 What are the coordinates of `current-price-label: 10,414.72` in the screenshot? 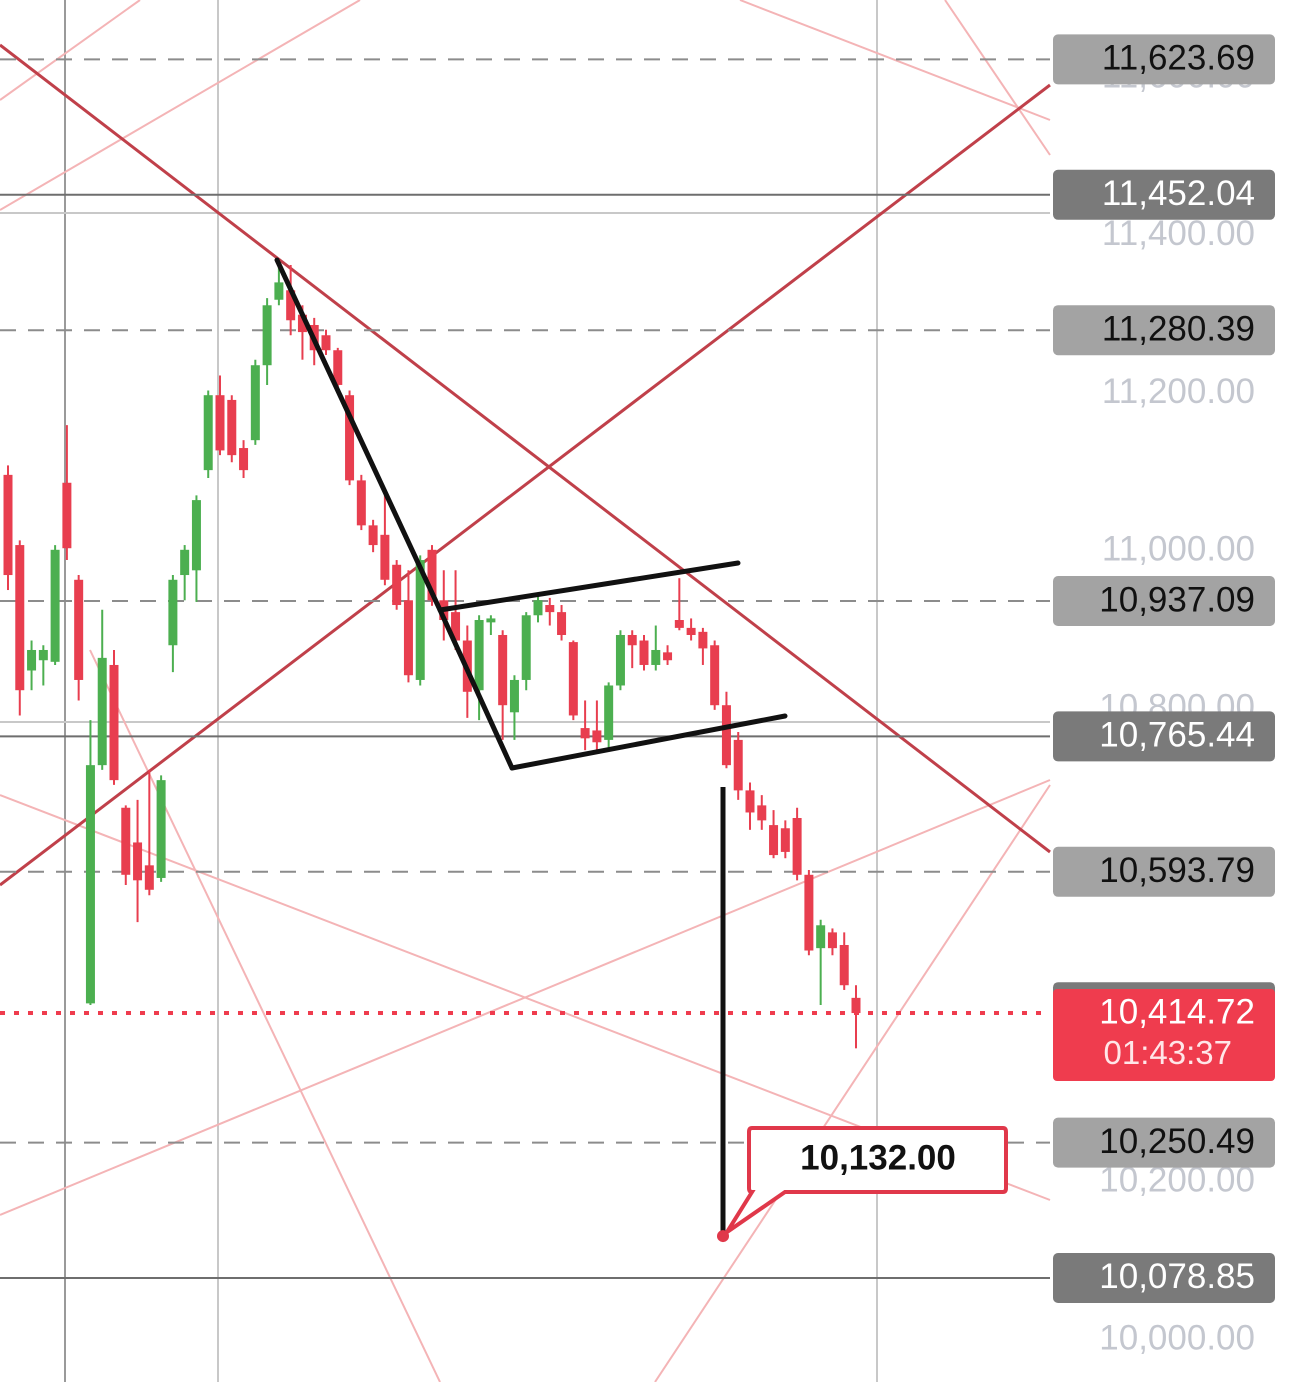 It's located at (1177, 1011).